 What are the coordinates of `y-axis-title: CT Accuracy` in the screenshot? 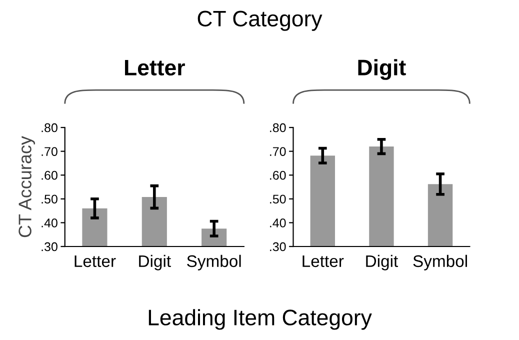 It's located at (26, 187).